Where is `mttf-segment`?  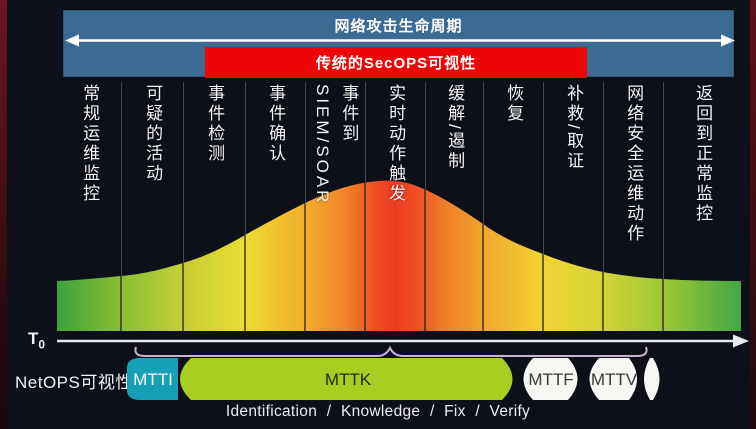 mttf-segment is located at coordinates (550, 379).